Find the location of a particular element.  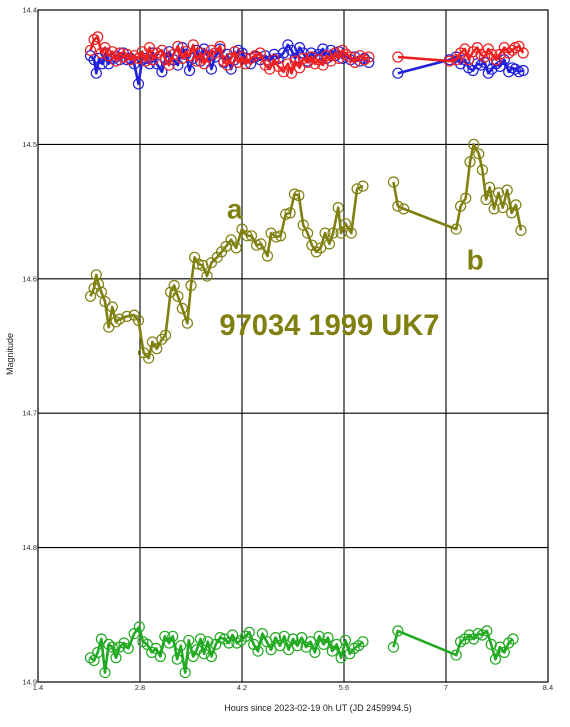

y-tick-label: 14.9 is located at coordinates (29, 682).